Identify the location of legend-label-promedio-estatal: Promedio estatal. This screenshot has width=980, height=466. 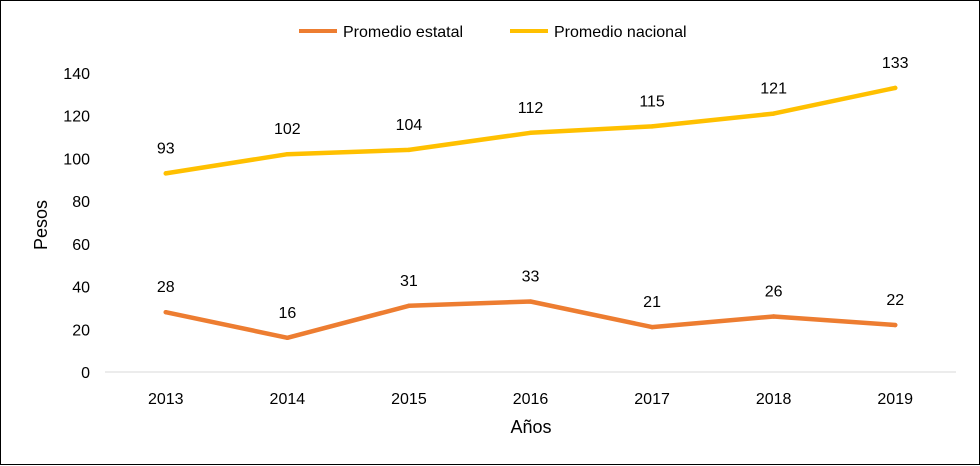
(403, 32).